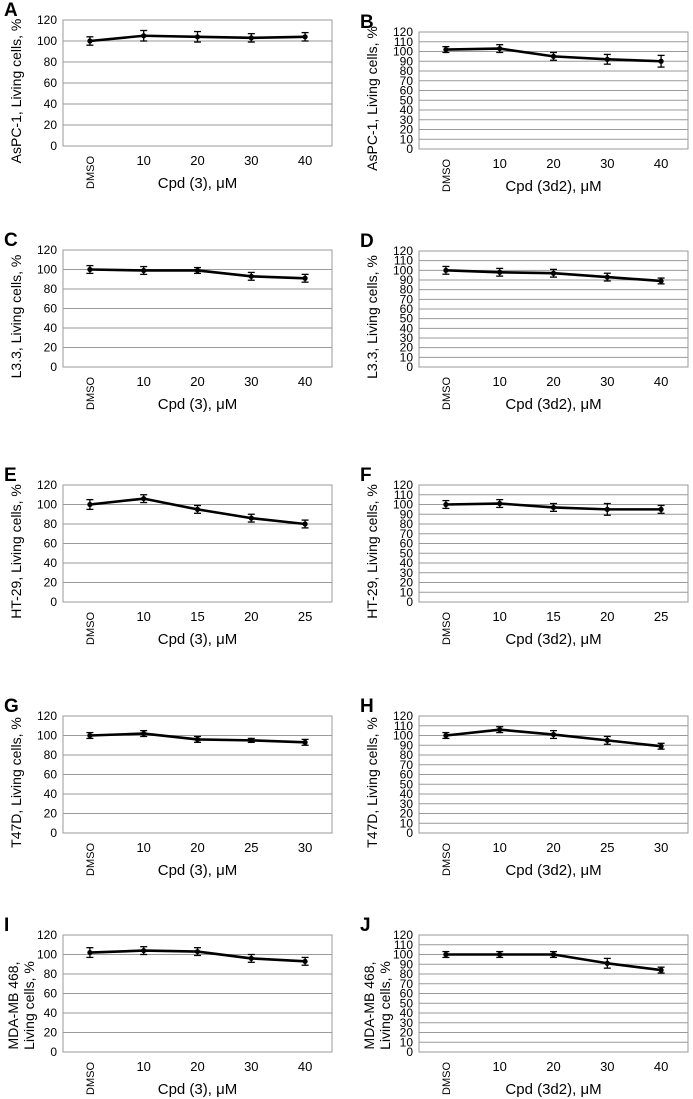  I want to click on panel-letter: I, so click(6, 925).